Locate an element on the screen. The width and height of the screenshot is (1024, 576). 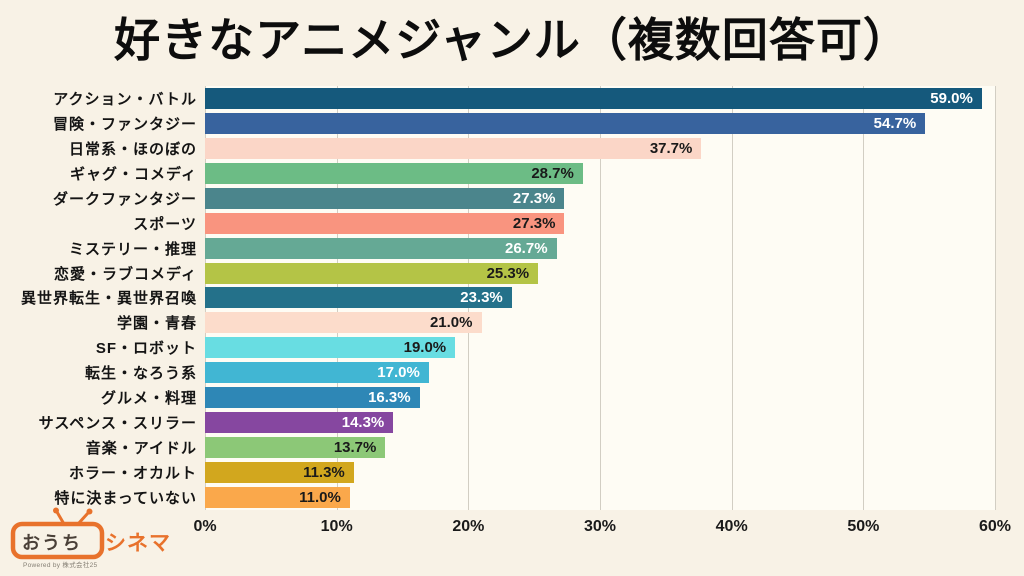
chart-row: サスペンス・スリラー 14.3% is located at coordinates (512, 422).